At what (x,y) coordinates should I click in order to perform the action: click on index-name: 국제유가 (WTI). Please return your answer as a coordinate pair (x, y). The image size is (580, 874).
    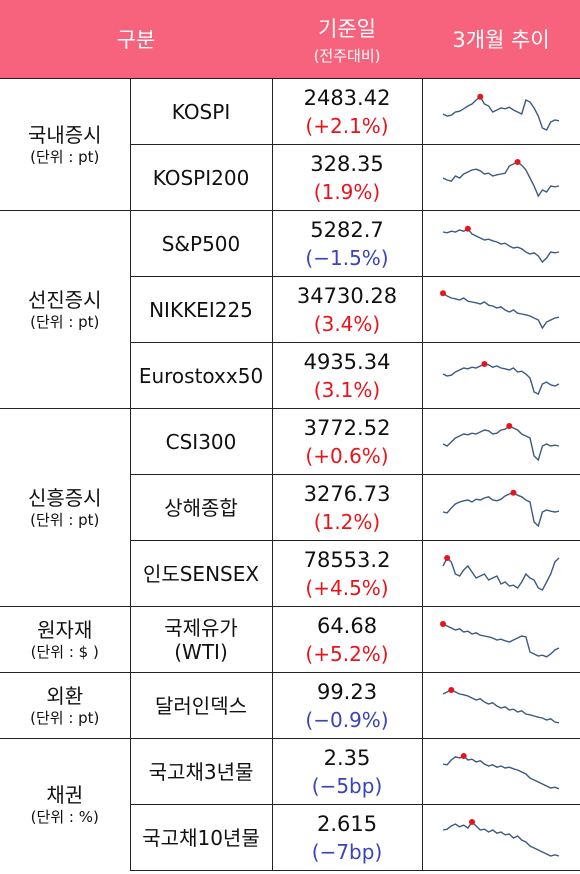
    Looking at the image, I should click on (201, 639).